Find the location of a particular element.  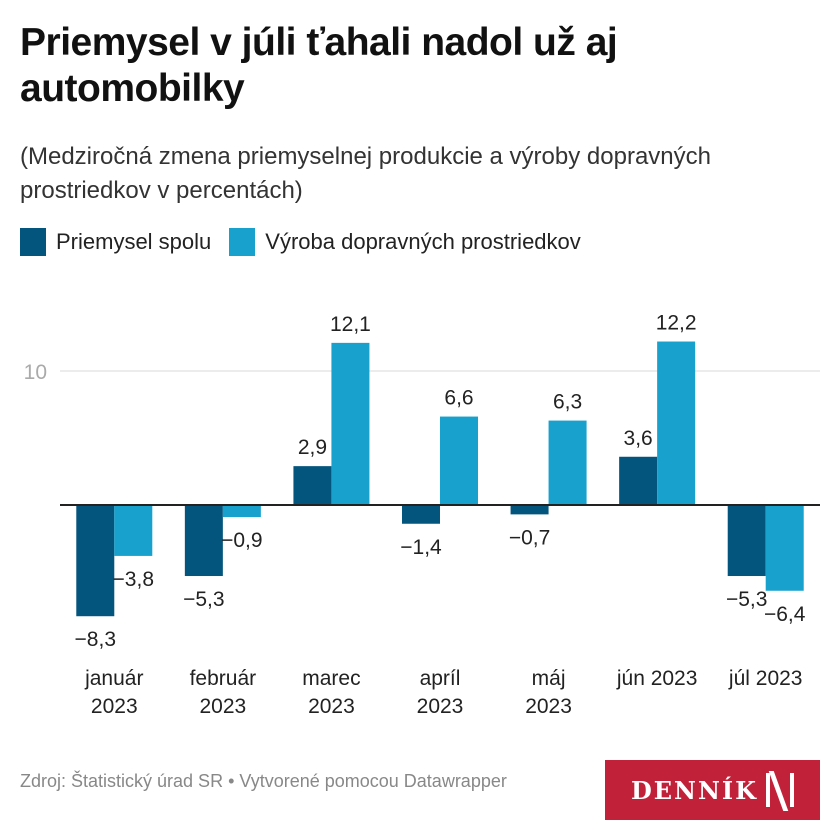

data-label: −0,7 is located at coordinates (529, 537).